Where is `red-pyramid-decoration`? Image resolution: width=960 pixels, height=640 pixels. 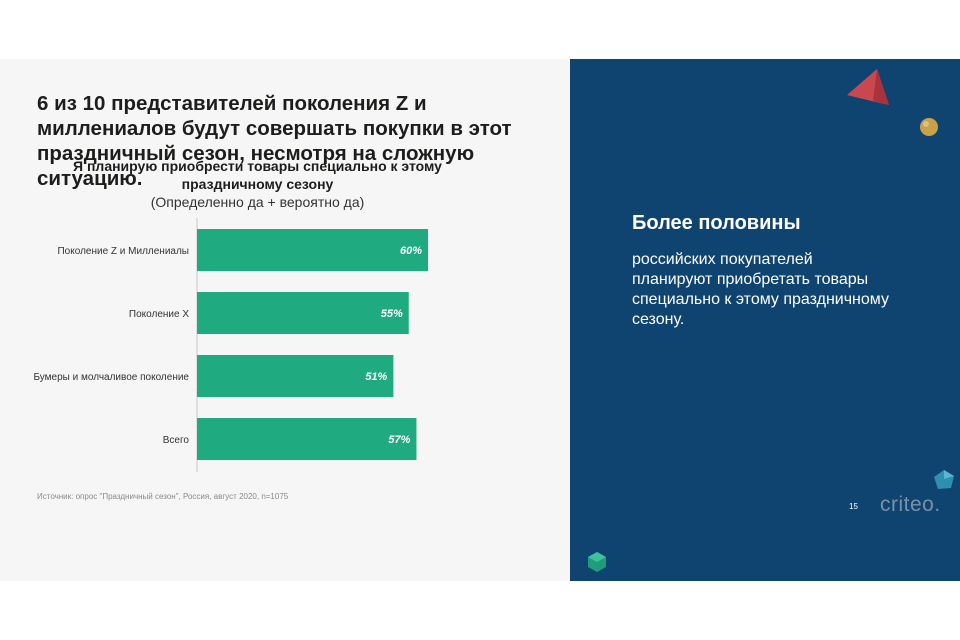 red-pyramid-decoration is located at coordinates (868, 87).